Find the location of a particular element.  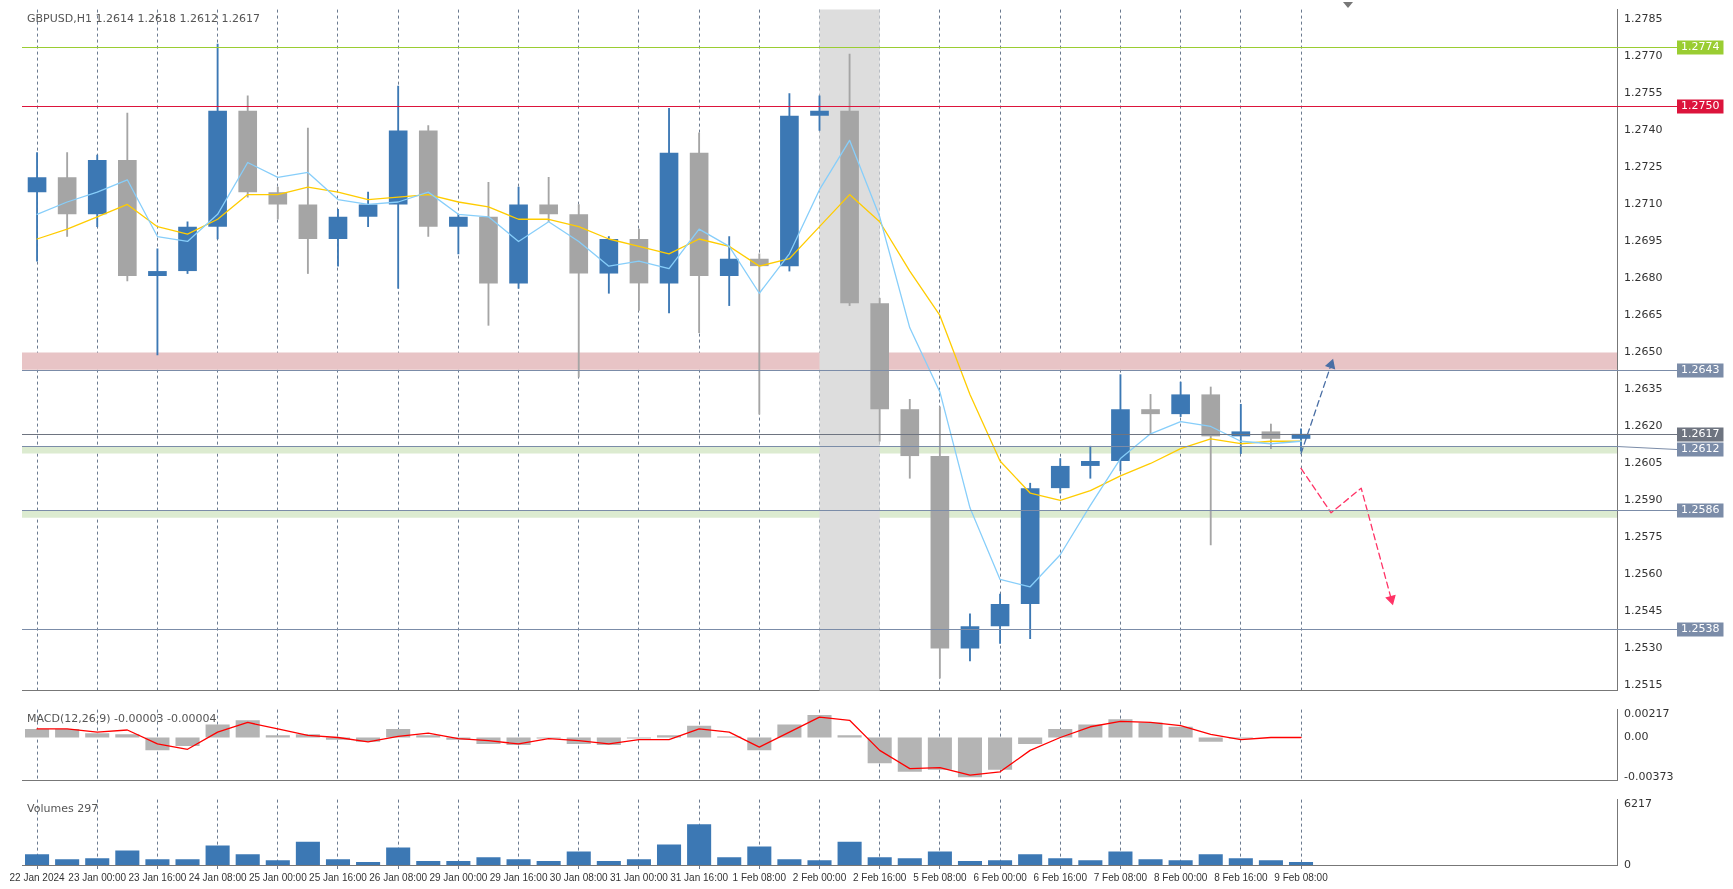

ref-line-label: 1.2612 is located at coordinates (1700, 449).